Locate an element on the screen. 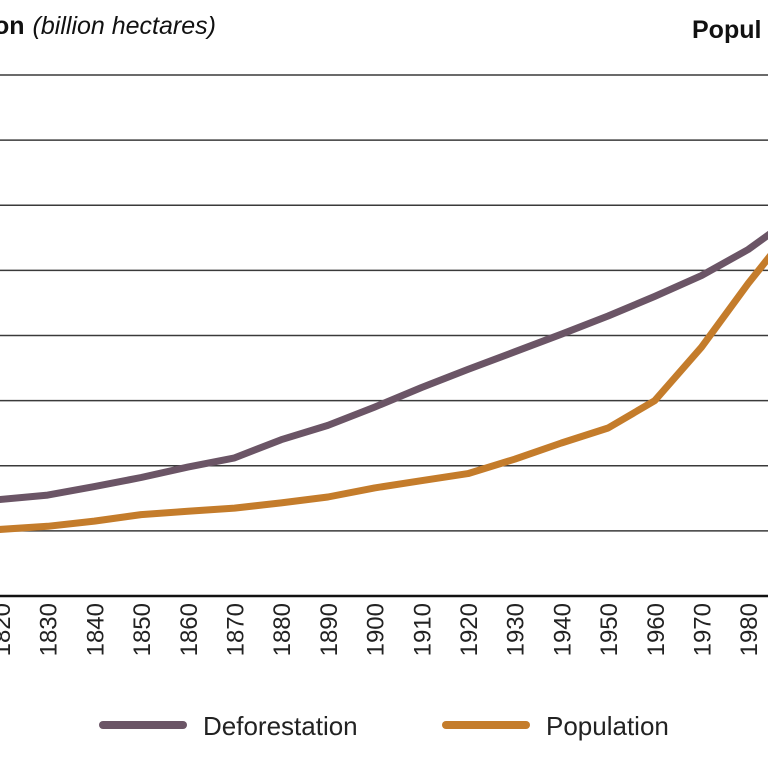 This screenshot has height=768, width=768. x-tick-label: 1830 is located at coordinates (49, 629).